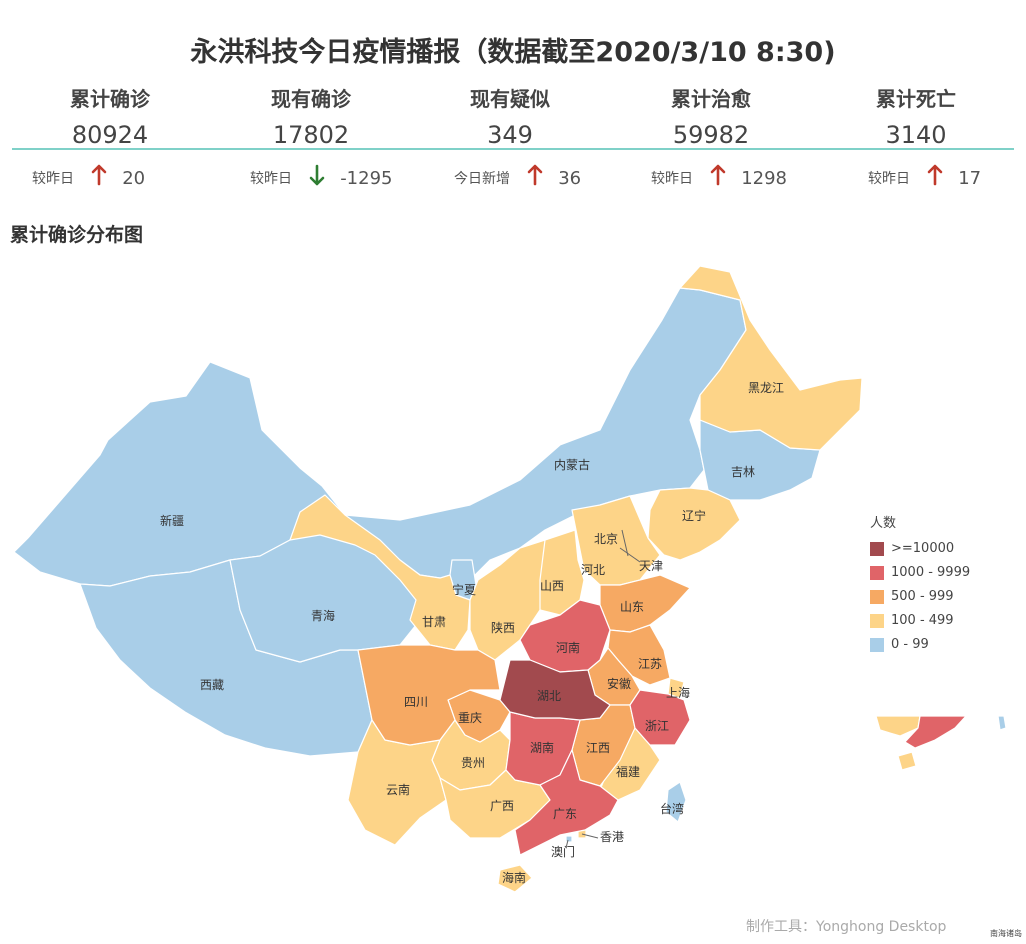 The width and height of the screenshot is (1026, 944). What do you see at coordinates (711, 99) in the screenshot?
I see `stat-label: 累计治愈` at bounding box center [711, 99].